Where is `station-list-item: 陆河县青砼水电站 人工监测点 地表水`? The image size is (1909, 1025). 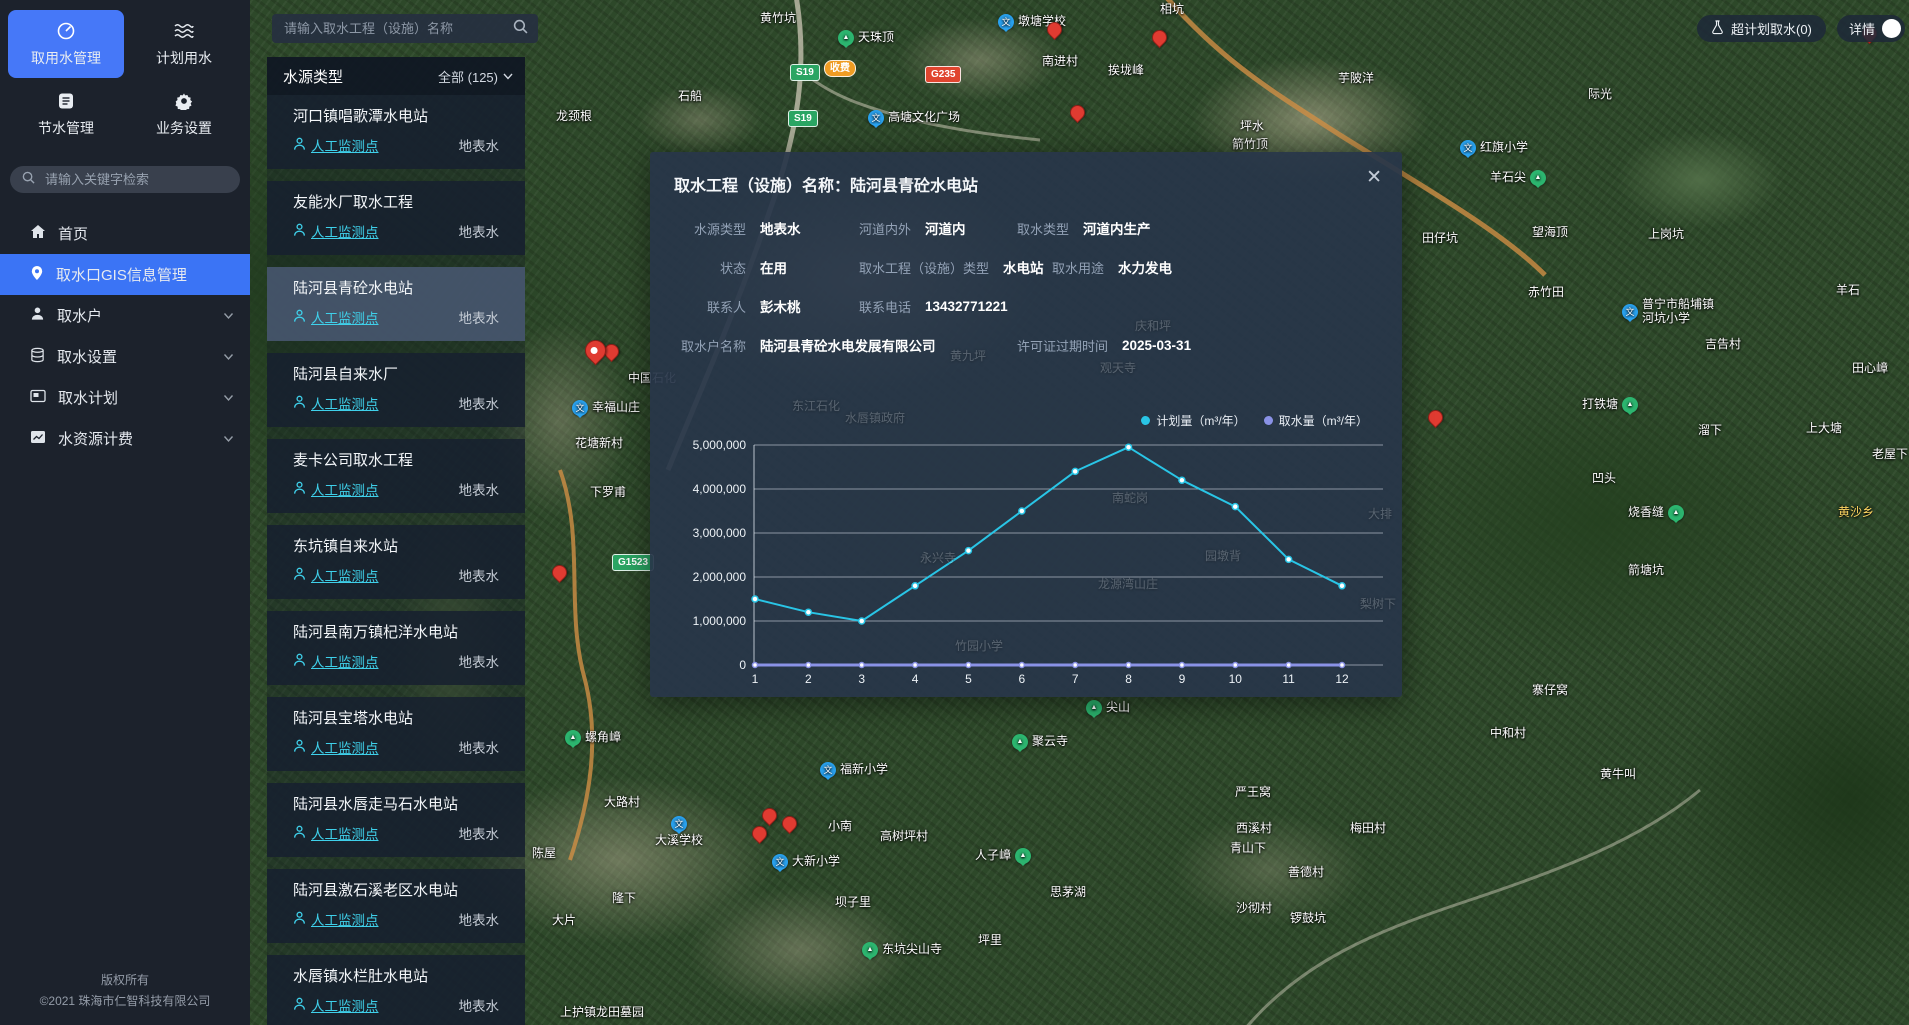
station-list-item: 陆河县青砼水电站 人工监测点 地表水 is located at coordinates (396, 304).